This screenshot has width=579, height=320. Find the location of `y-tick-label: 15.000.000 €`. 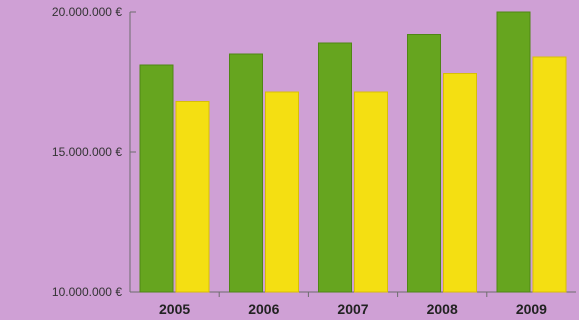

y-tick-label: 15.000.000 € is located at coordinates (87, 152).